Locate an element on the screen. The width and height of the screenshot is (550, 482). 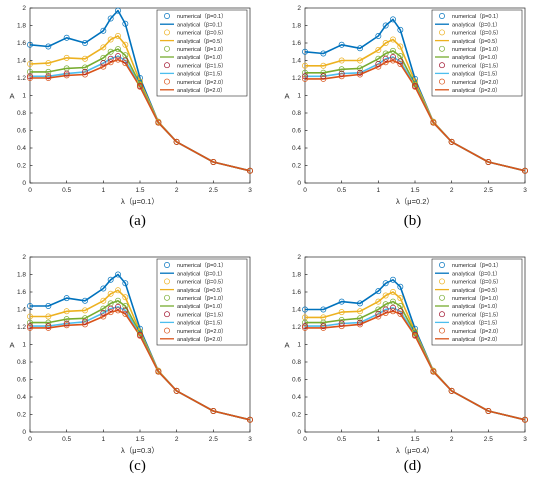
y-tick-label: 1.2 is located at coordinates (21, 78).